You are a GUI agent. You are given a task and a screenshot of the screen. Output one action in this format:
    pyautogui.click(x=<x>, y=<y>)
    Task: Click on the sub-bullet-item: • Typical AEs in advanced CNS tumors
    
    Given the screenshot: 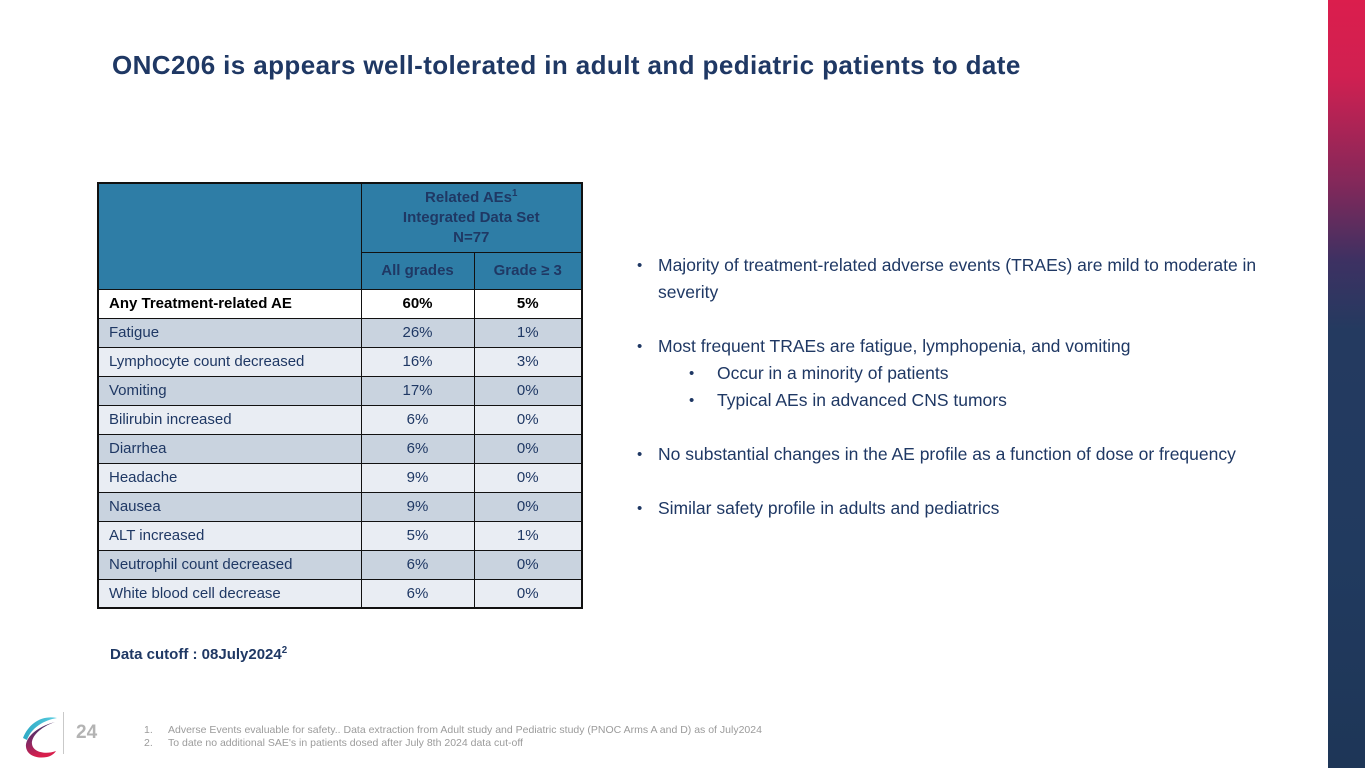 What is the action you would take?
    pyautogui.click(x=999, y=400)
    